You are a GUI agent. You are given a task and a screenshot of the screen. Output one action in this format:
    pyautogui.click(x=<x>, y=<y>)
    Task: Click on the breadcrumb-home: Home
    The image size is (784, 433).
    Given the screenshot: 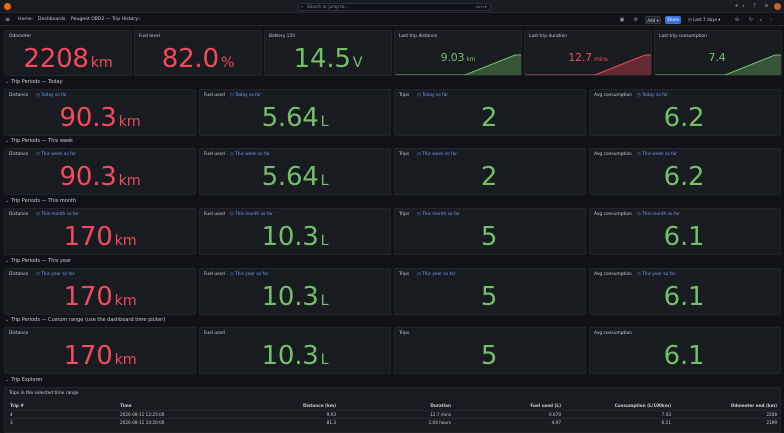 What is the action you would take?
    pyautogui.click(x=25, y=19)
    